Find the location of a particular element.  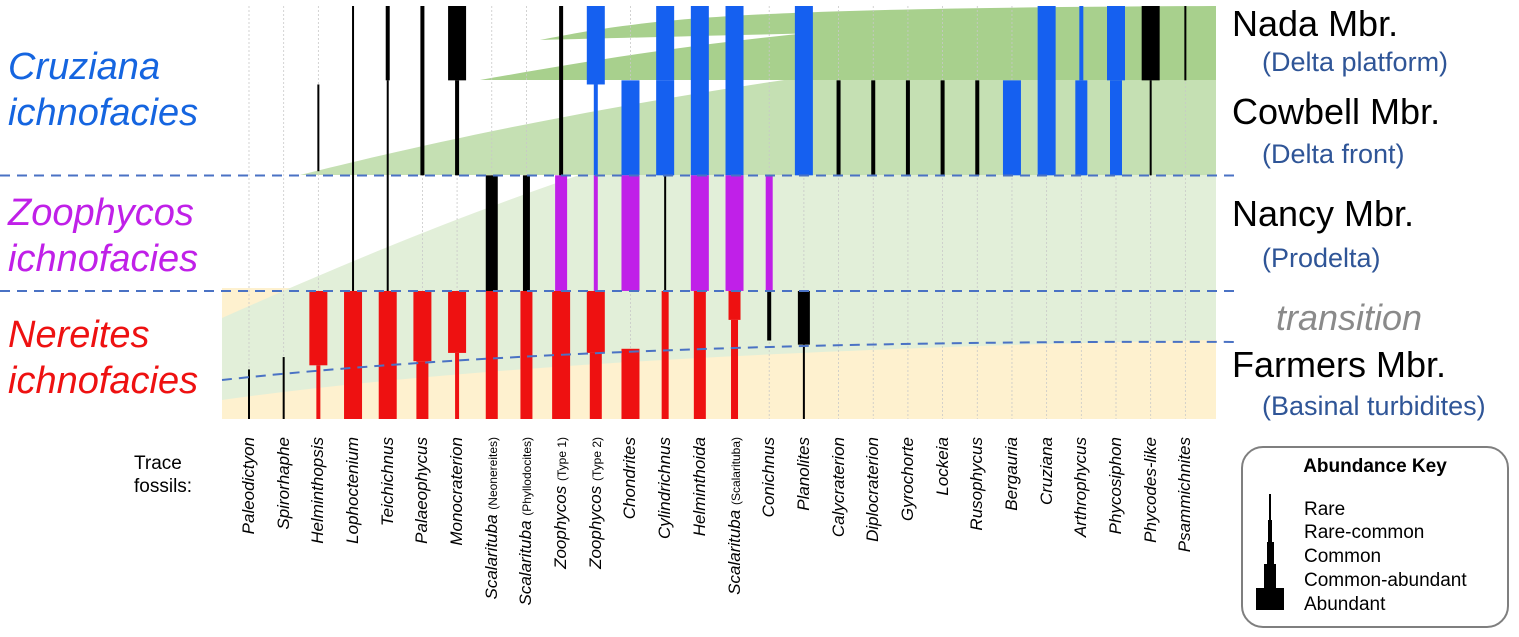

zoophycos-facies-label: Zoophycos ichnofacies is located at coordinates (103, 236).